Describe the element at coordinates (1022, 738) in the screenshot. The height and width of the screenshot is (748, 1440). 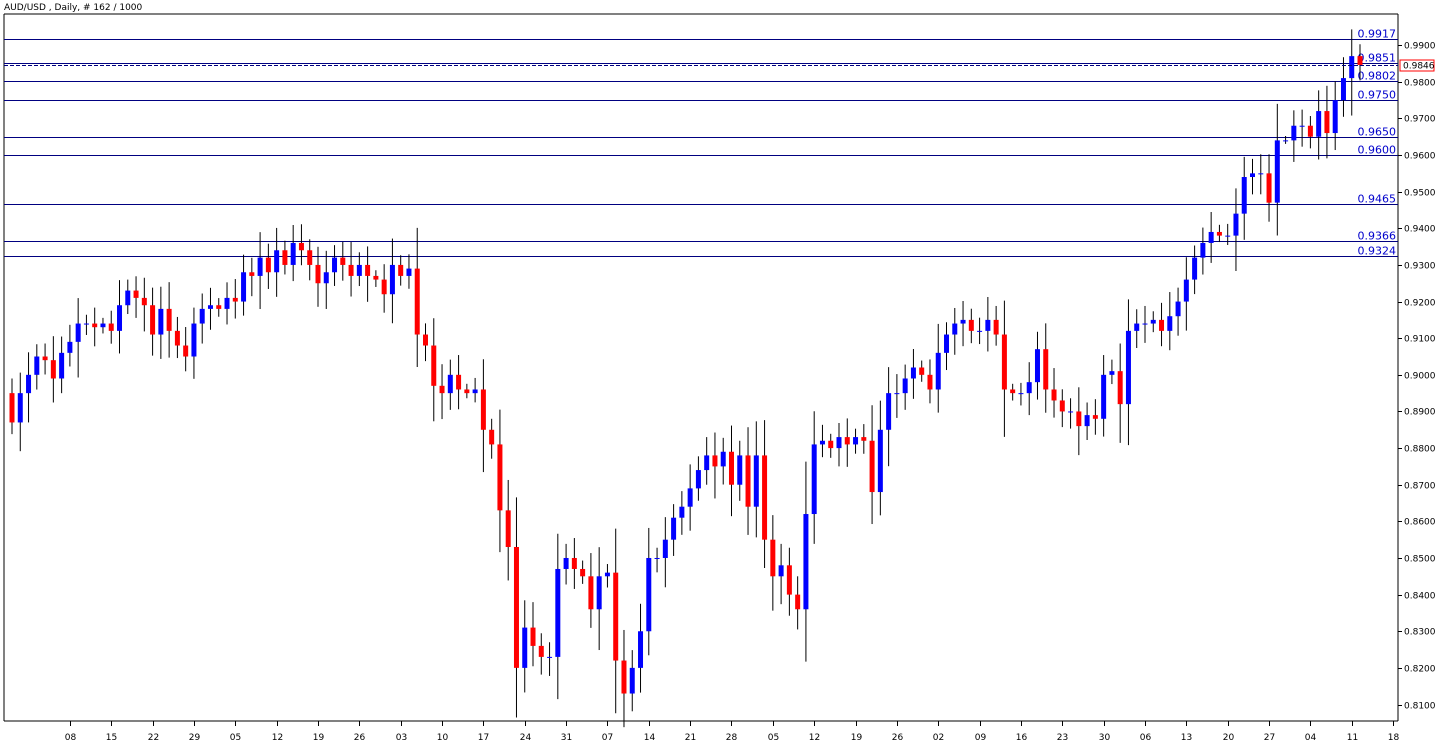
I see `x-tick-label-23: 16` at that location.